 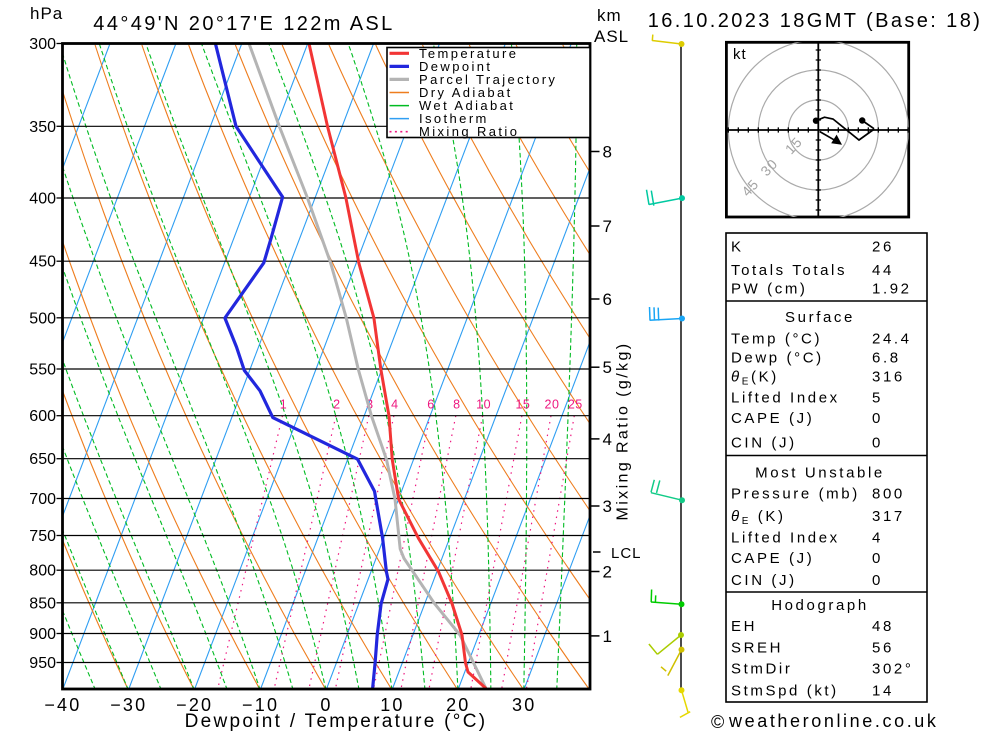 I want to click on svg-text: 500, so click(x=42, y=318).